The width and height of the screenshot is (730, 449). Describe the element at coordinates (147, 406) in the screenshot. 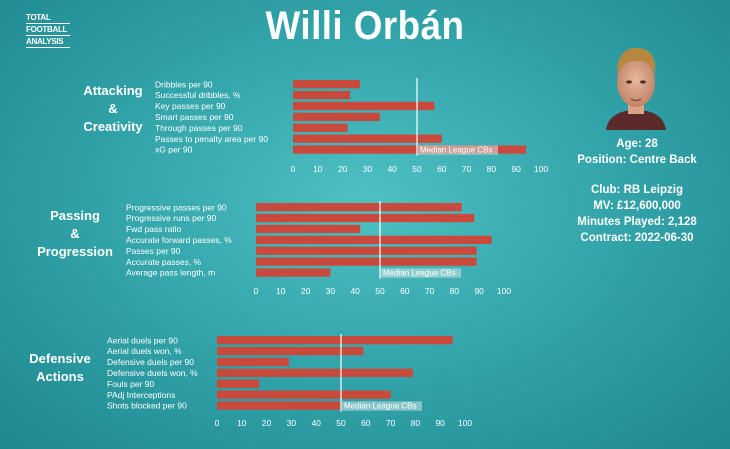

I see `metric-label: Shots blocked per 90` at that location.